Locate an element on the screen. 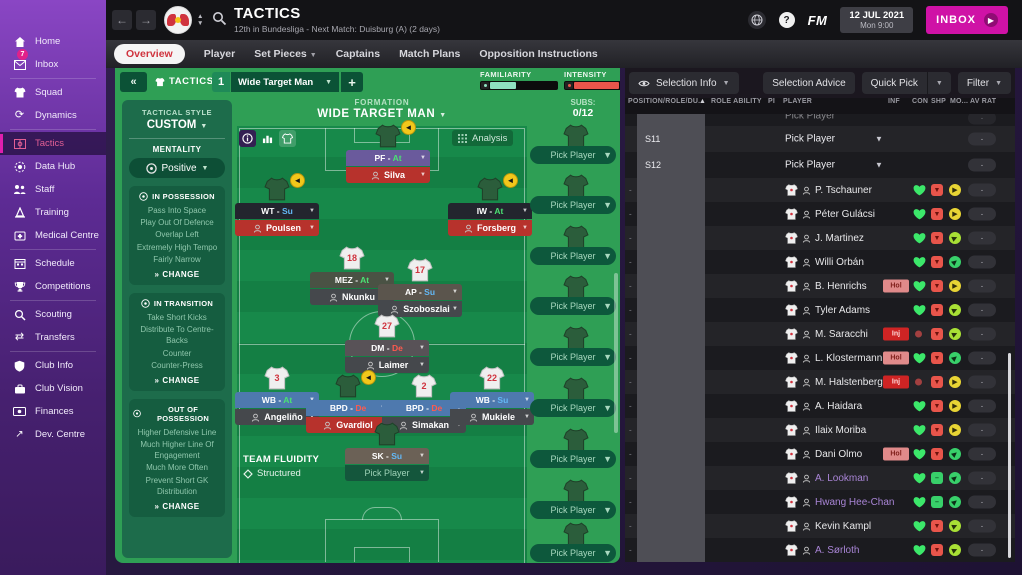 The image size is (1022, 575). tab-set-pieces: Set Pieces ▼ is located at coordinates (285, 54).